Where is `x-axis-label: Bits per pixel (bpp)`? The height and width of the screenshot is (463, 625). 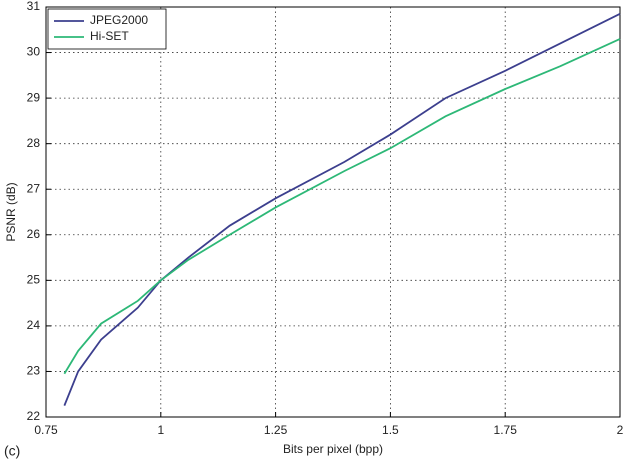 x-axis-label: Bits per pixel (bpp) is located at coordinates (333, 449).